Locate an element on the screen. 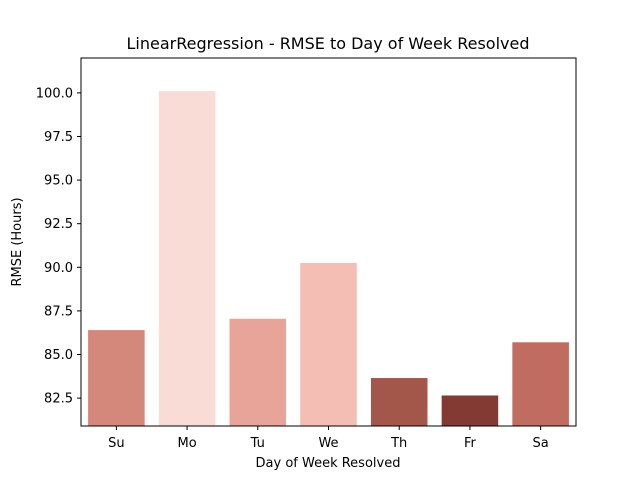 The width and height of the screenshot is (640, 480). x-tick-label: Tu is located at coordinates (257, 443).